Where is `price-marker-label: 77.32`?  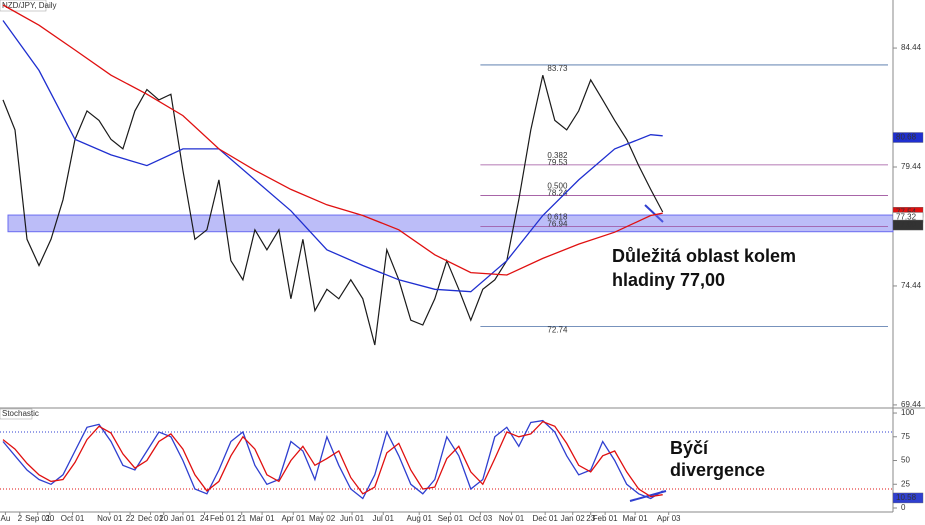
price-marker-label: 77.32 is located at coordinates (906, 217).